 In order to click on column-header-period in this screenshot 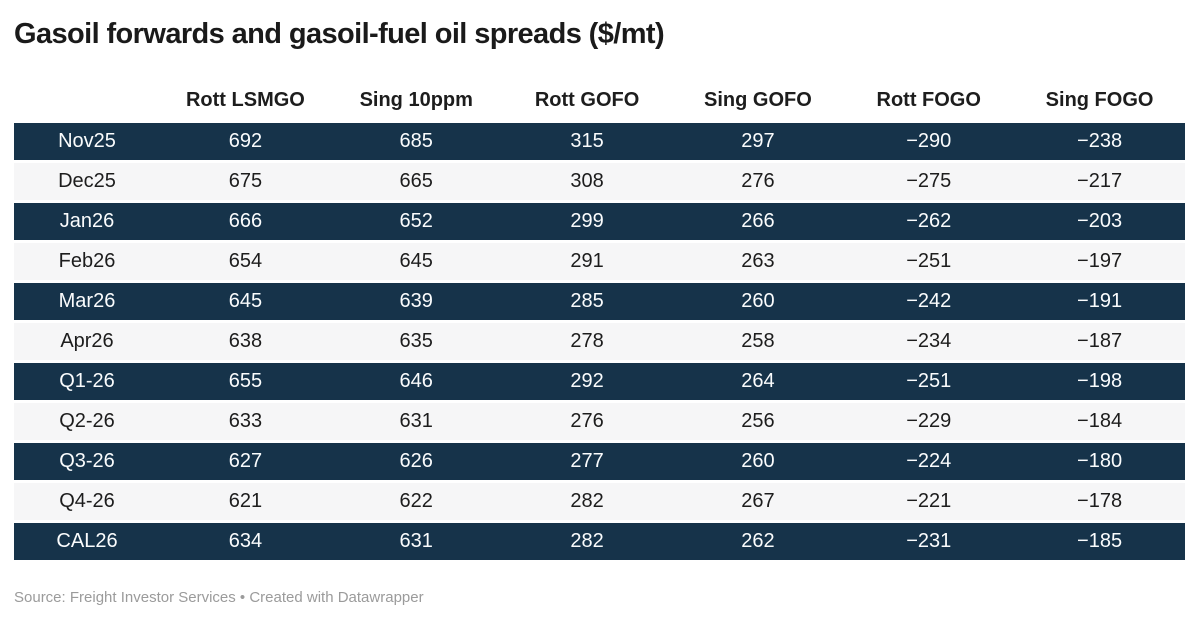, I will do `click(87, 104)`.